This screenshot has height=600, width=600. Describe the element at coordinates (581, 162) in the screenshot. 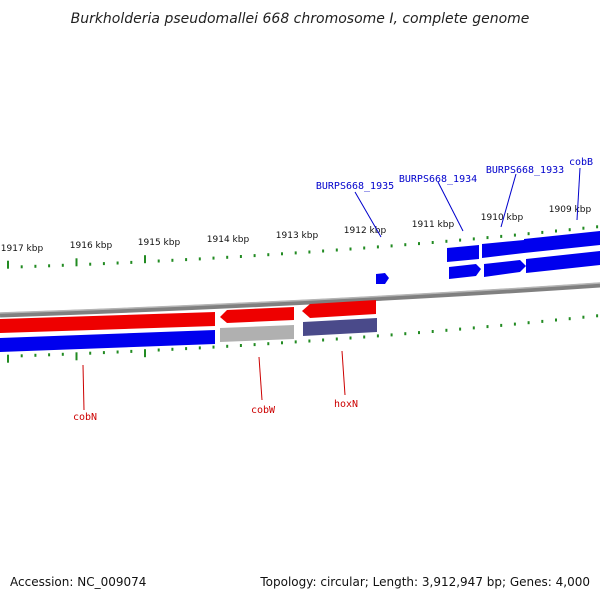

I see `gene-label-cobb: cobB` at that location.